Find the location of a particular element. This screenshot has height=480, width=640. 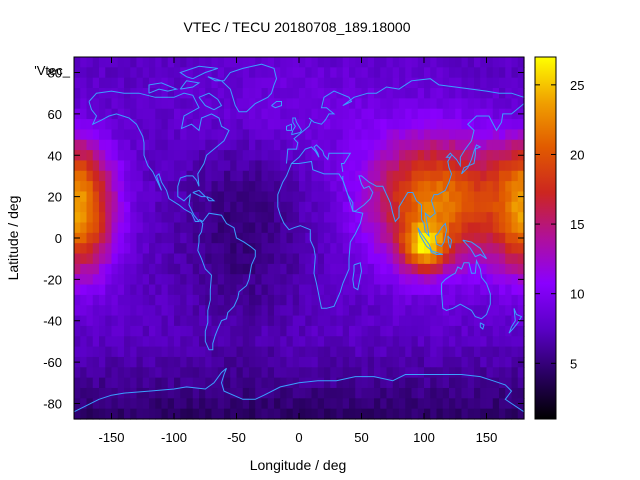

x-tick-label: 150 is located at coordinates (487, 437).